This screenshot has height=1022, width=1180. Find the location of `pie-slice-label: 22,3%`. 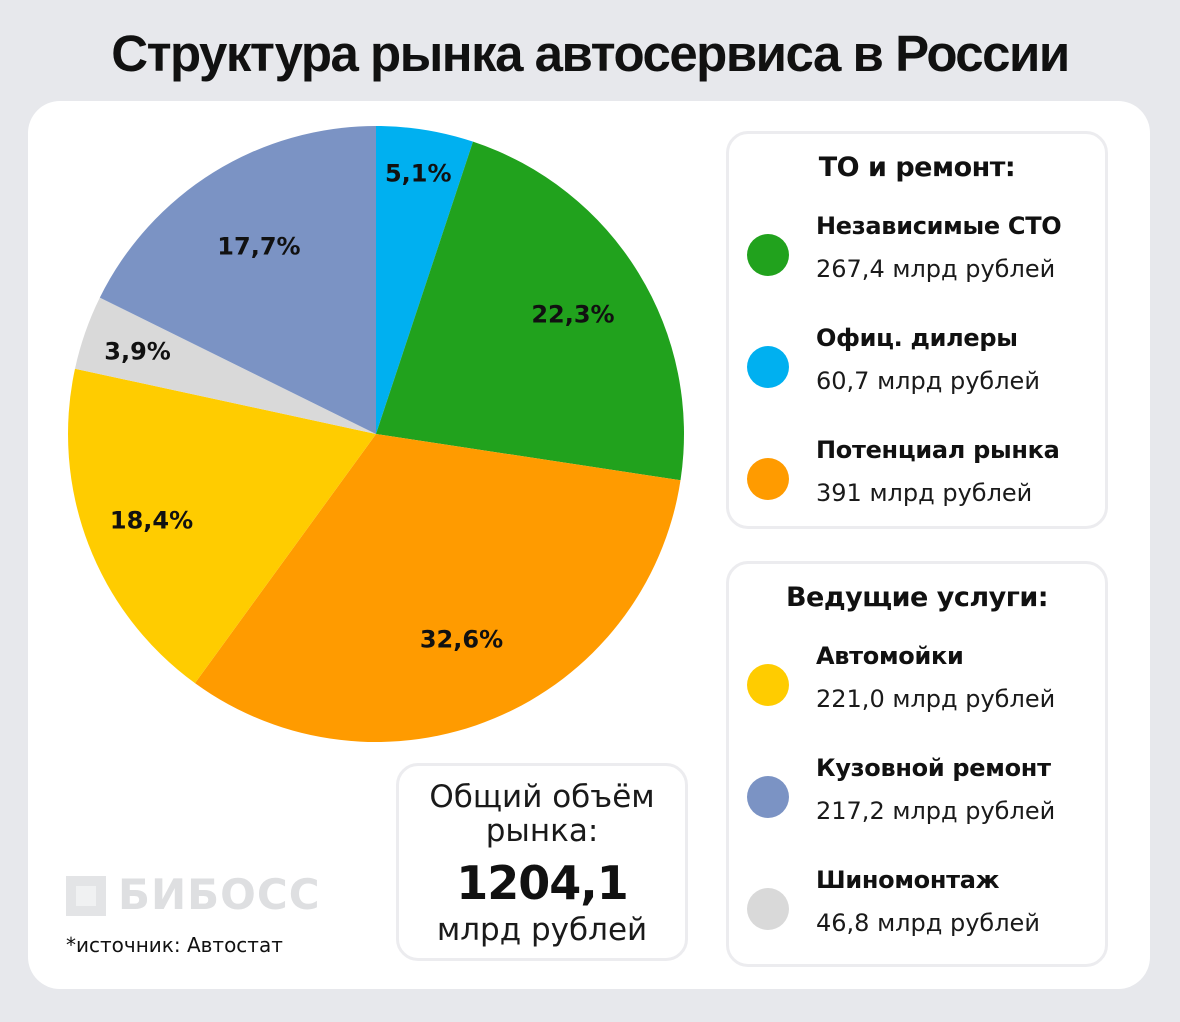

pie-slice-label: 22,3% is located at coordinates (572, 314).